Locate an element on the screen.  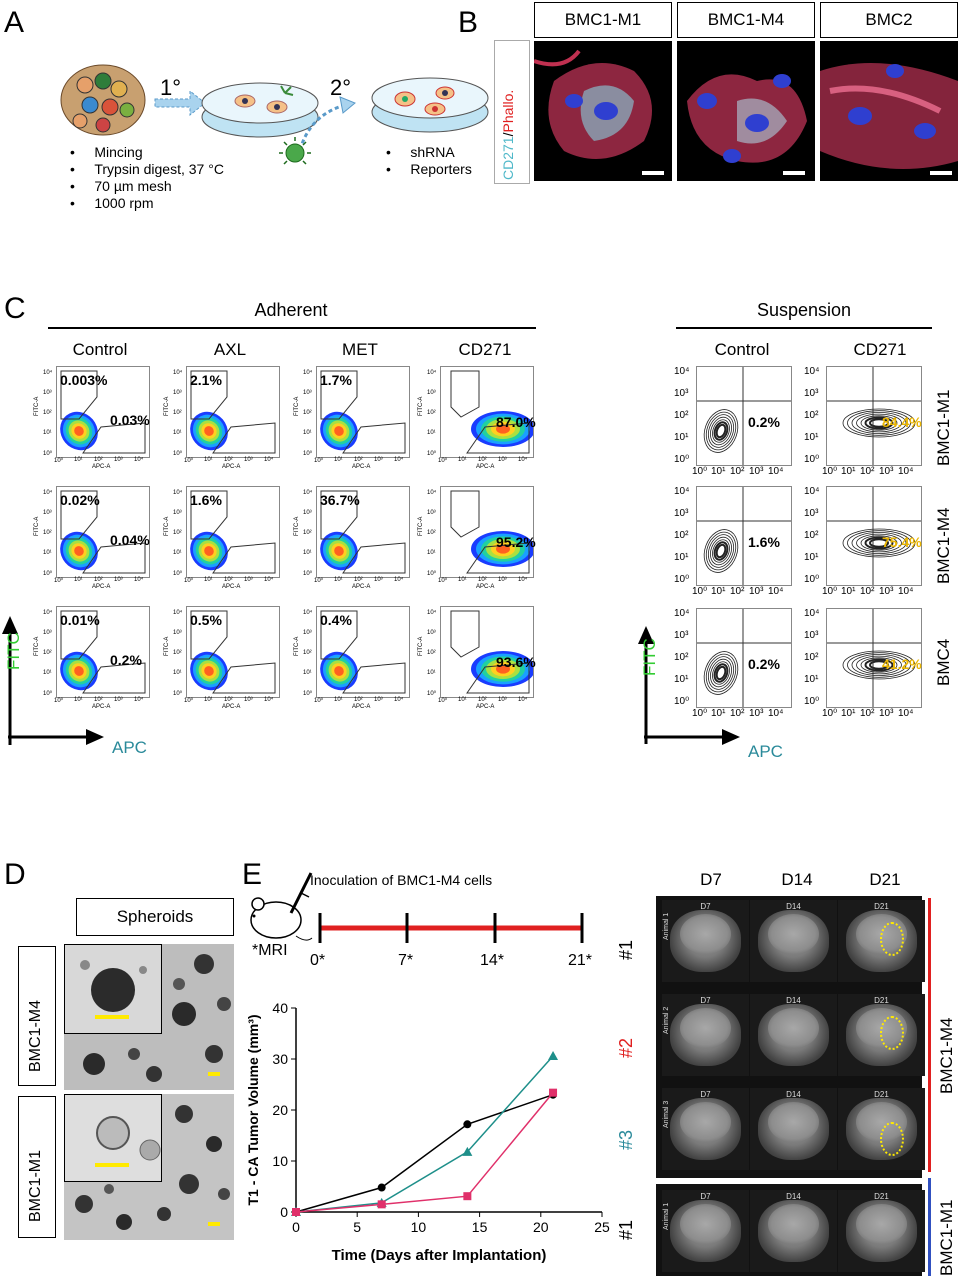
apc-gate-percent: 87.0% is located at coordinates (516, 422).